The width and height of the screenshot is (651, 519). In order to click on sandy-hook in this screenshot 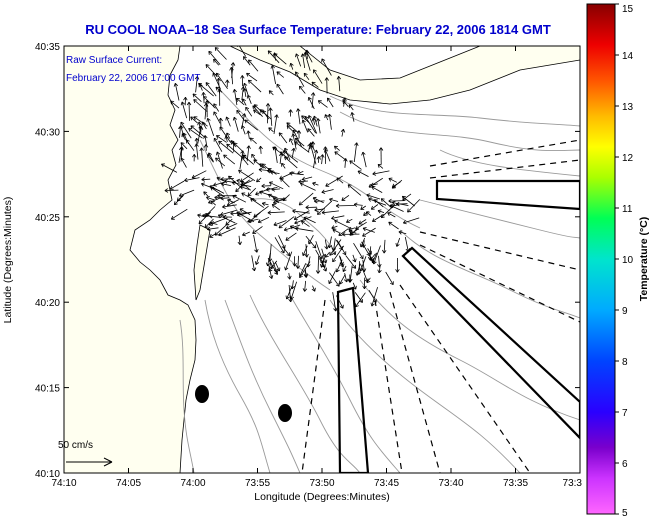, I will do `click(202, 262)`.